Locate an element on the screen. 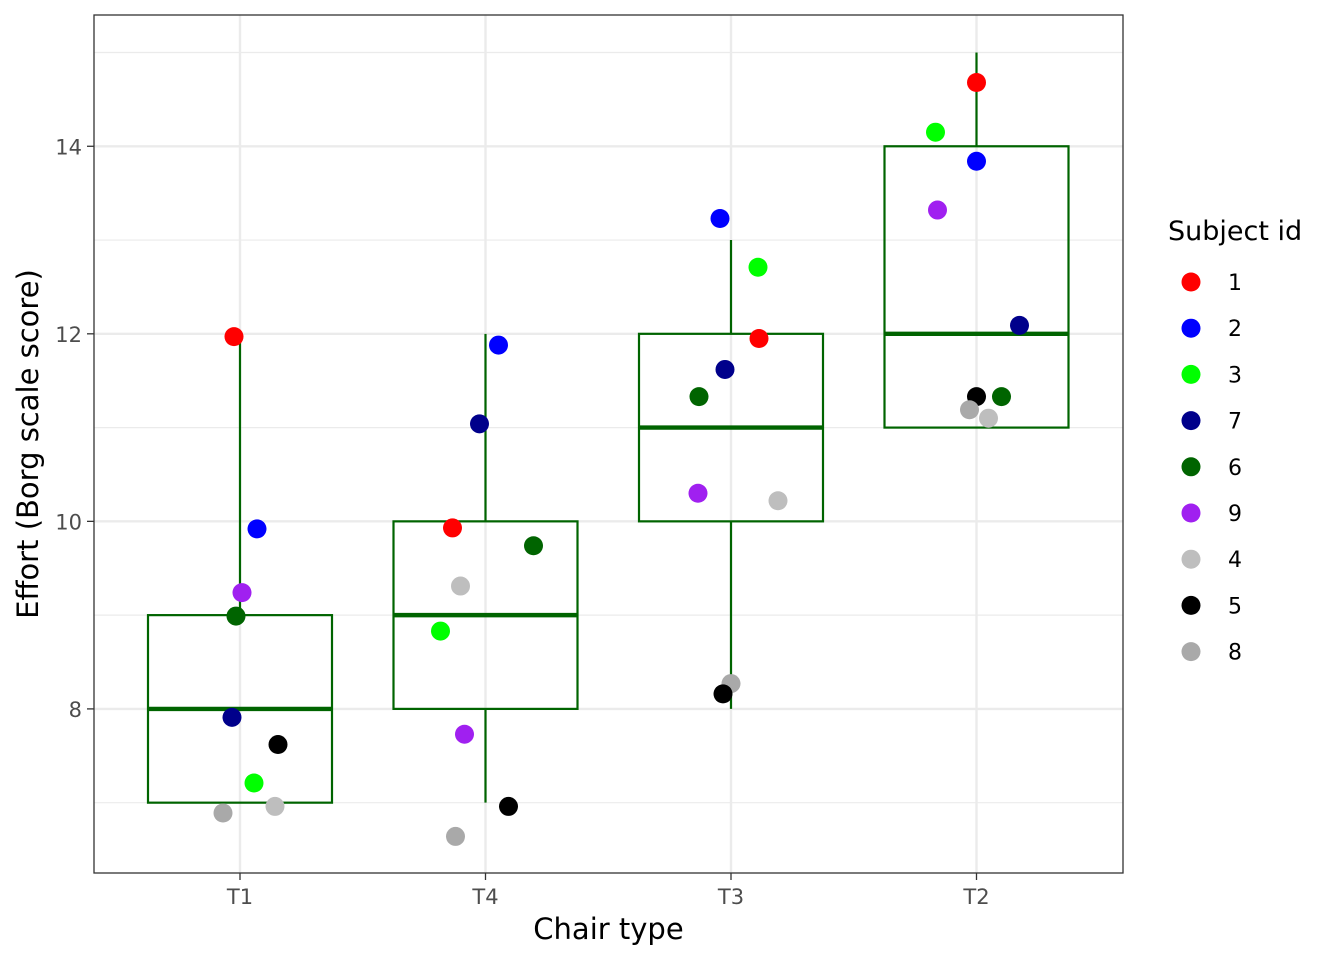 The width and height of the screenshot is (1344, 964). legend-label: 3 is located at coordinates (1235, 375).